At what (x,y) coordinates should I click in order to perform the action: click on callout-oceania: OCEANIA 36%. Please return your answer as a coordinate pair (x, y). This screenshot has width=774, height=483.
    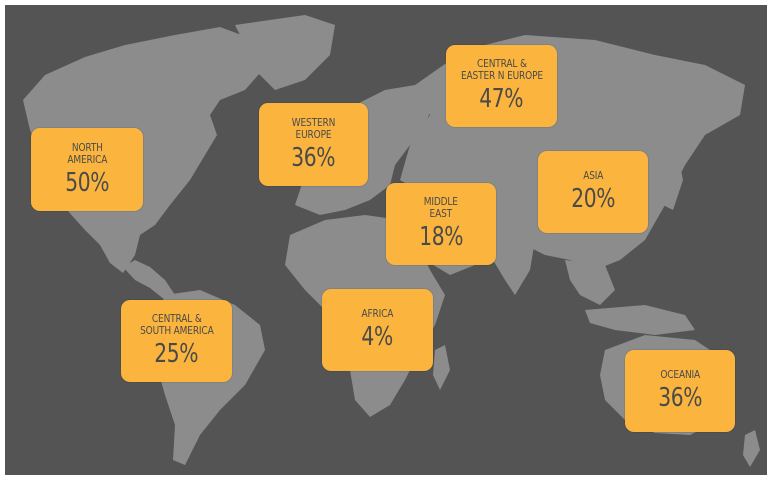
    Looking at the image, I should click on (680, 391).